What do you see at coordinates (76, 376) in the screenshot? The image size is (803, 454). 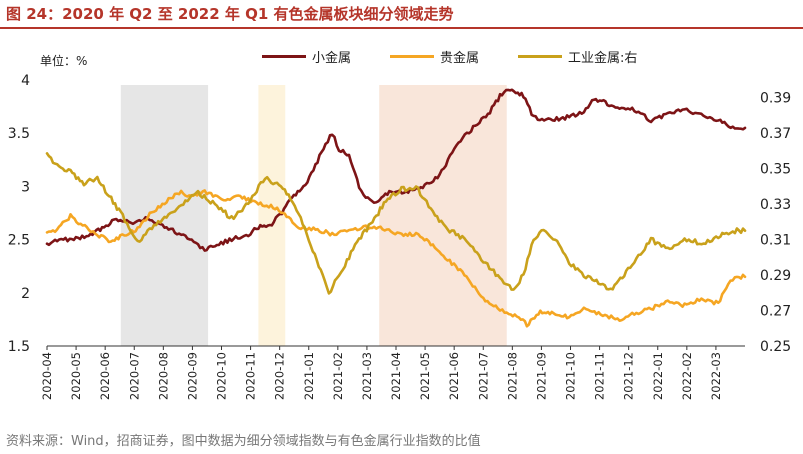 I see `x-tick-label-1: 2020-05` at bounding box center [76, 376].